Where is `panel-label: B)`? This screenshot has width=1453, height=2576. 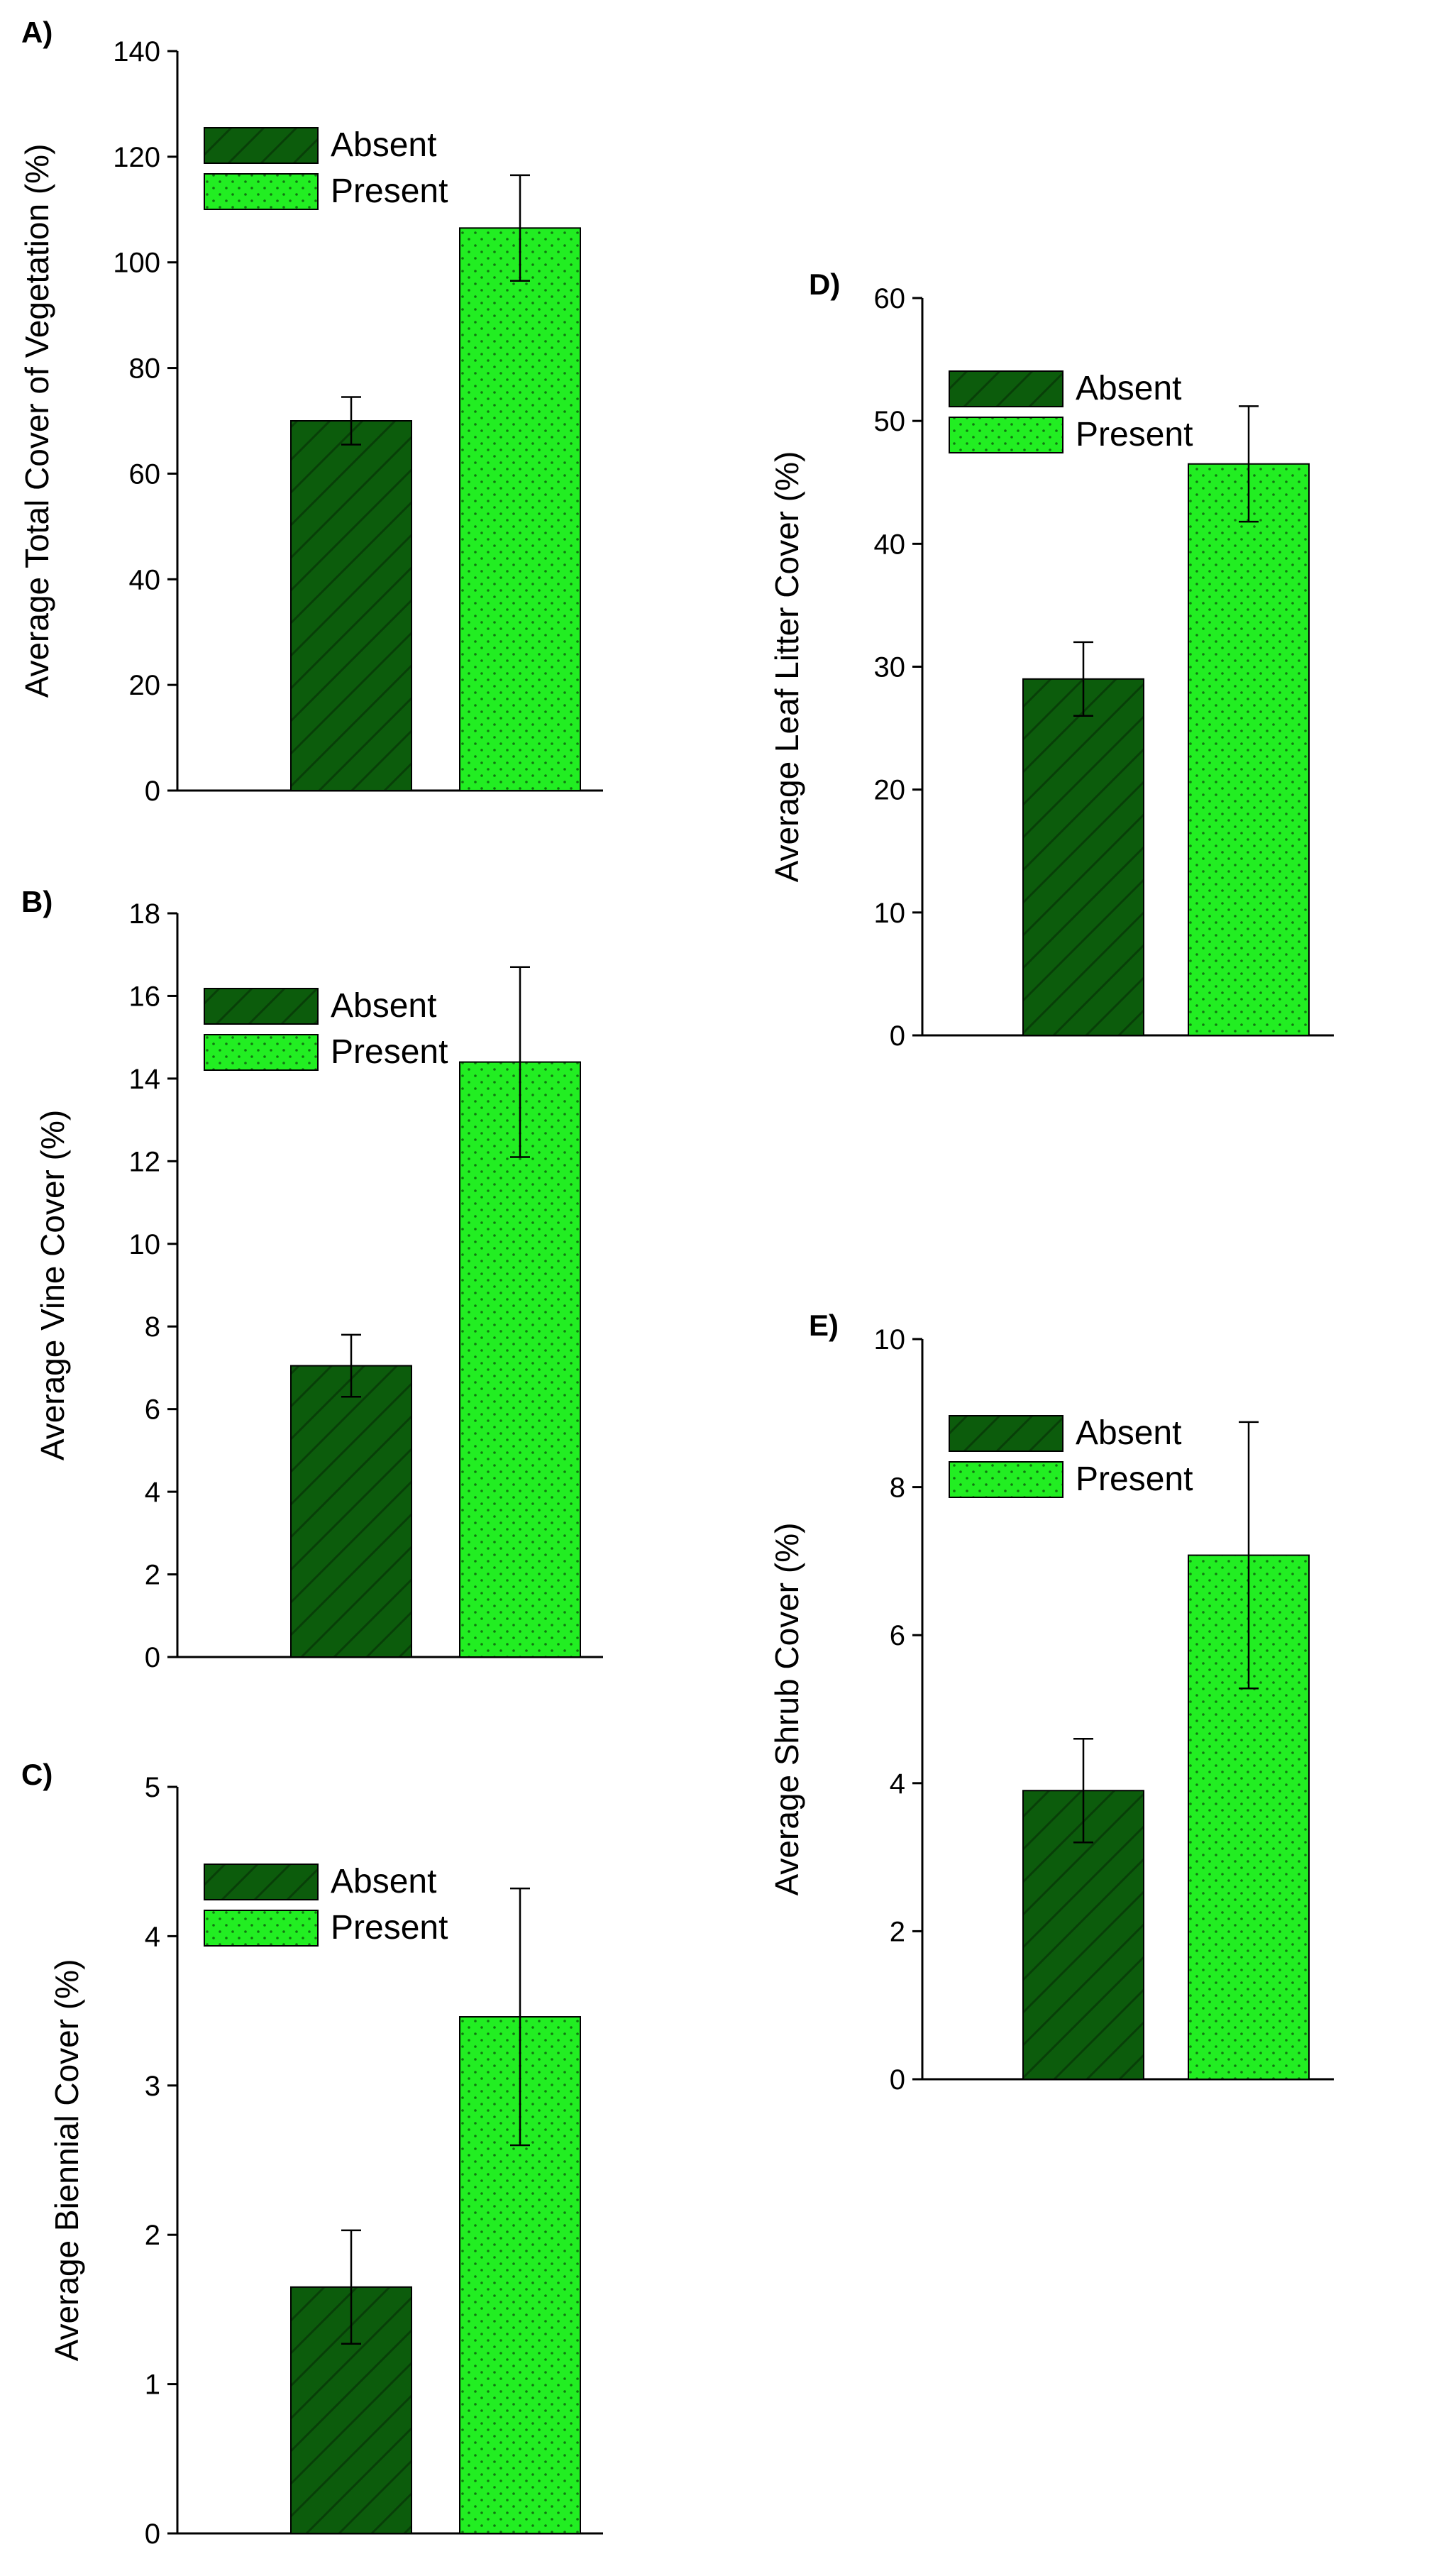
panel-label: B) is located at coordinates (37, 901).